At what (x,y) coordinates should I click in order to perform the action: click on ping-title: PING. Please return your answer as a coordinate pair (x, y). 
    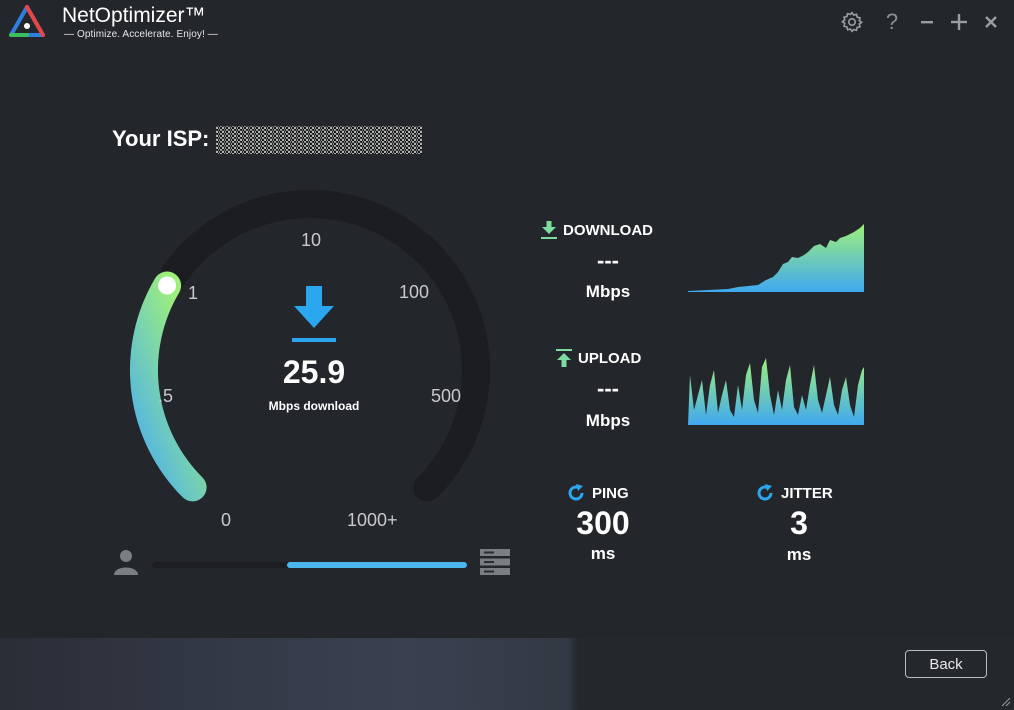
    Looking at the image, I should click on (597, 493).